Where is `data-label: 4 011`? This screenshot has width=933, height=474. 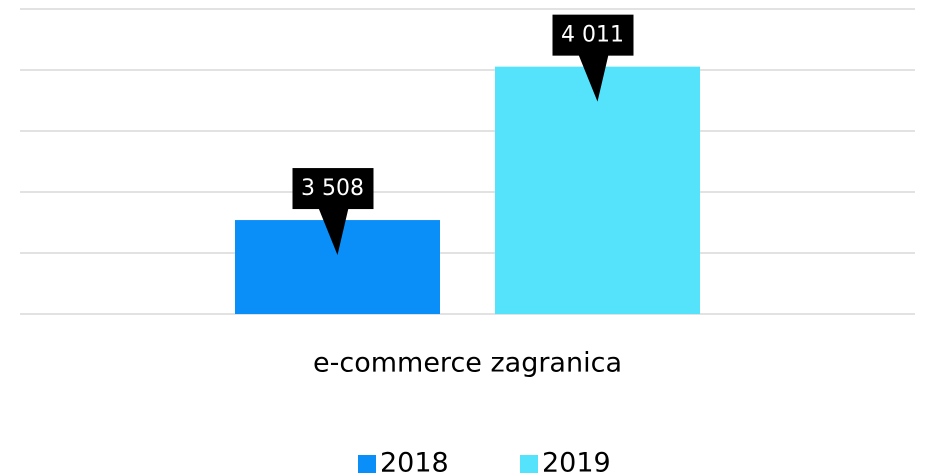 data-label: 4 011 is located at coordinates (592, 35).